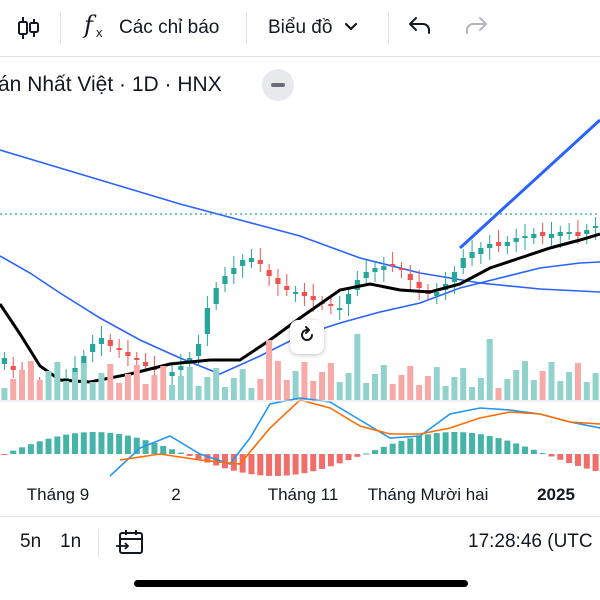  I want to click on collapse-legend-button, so click(278, 85).